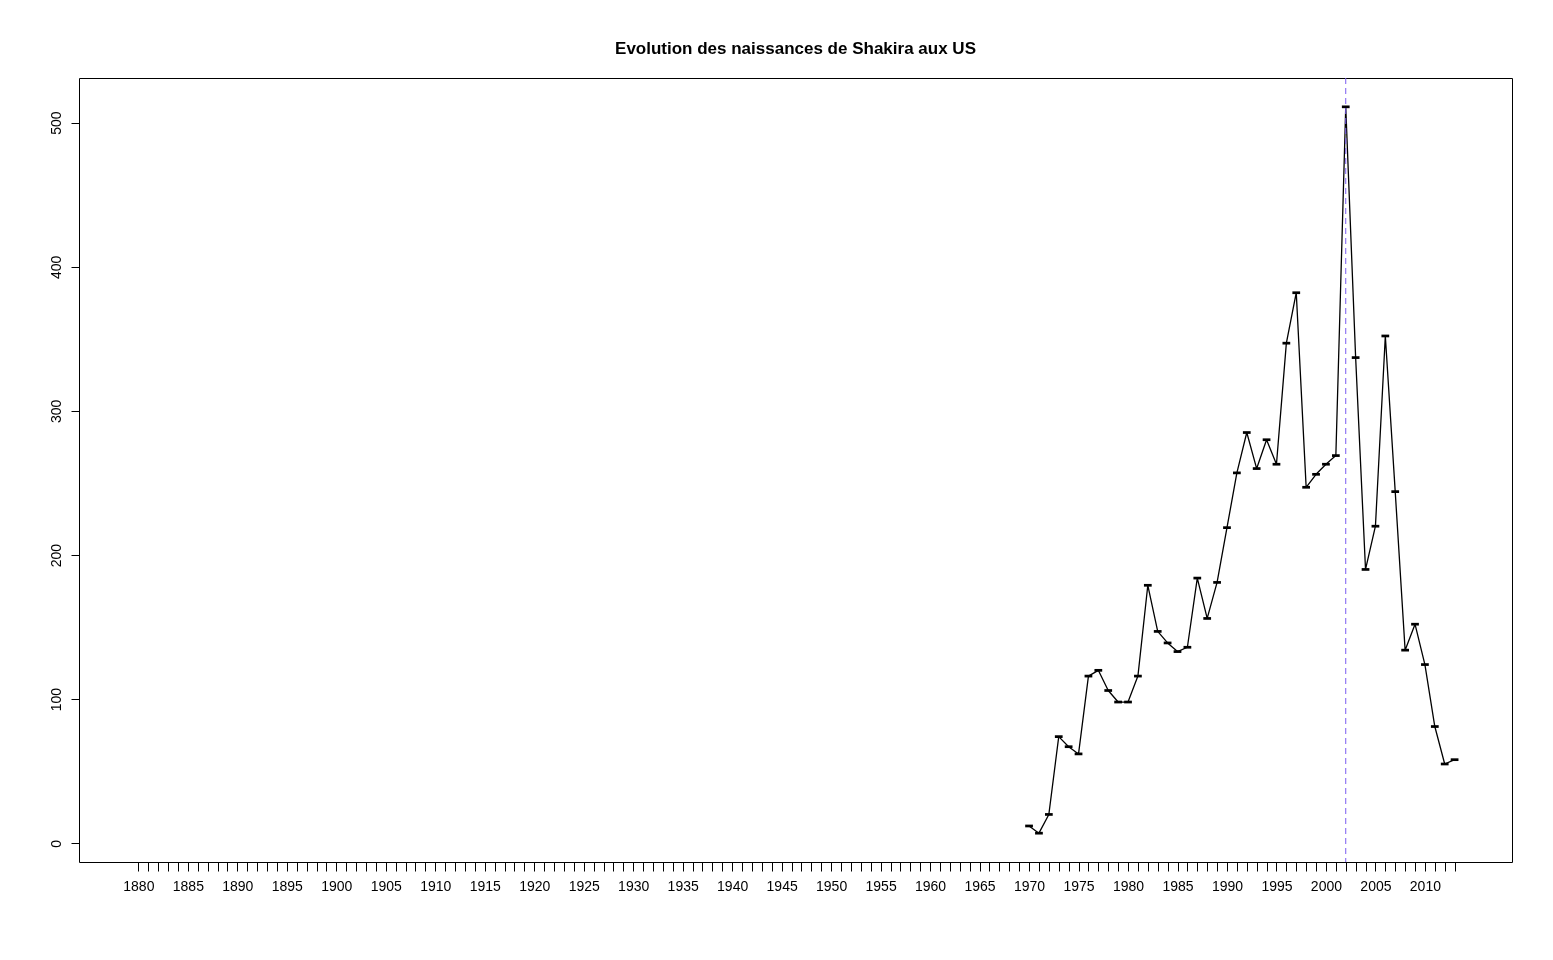 This screenshot has height=960, width=1553. What do you see at coordinates (1128, 885) in the screenshot?
I see `x-tick-label: 1980` at bounding box center [1128, 885].